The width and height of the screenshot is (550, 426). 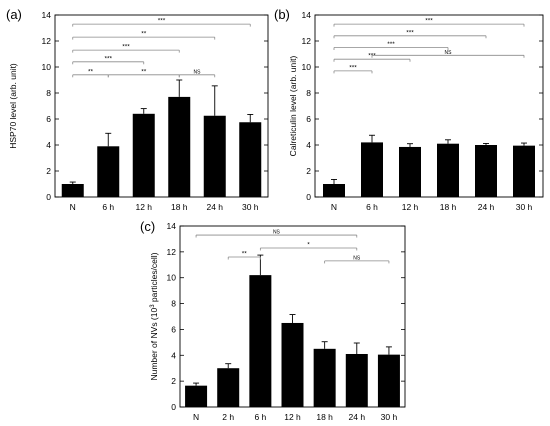 What do you see at coordinates (228, 417) in the screenshot?
I see `x-tick-label: 2 h` at bounding box center [228, 417].